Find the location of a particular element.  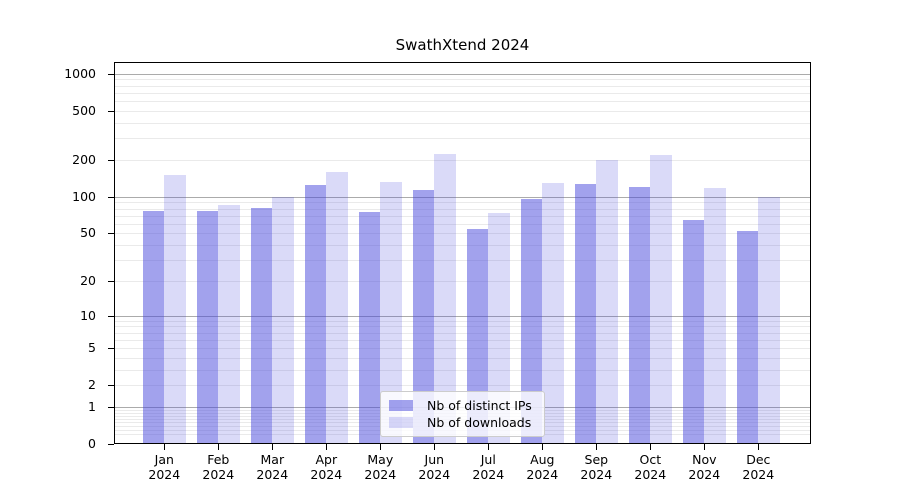

bar-may-downloads is located at coordinates (391, 312).